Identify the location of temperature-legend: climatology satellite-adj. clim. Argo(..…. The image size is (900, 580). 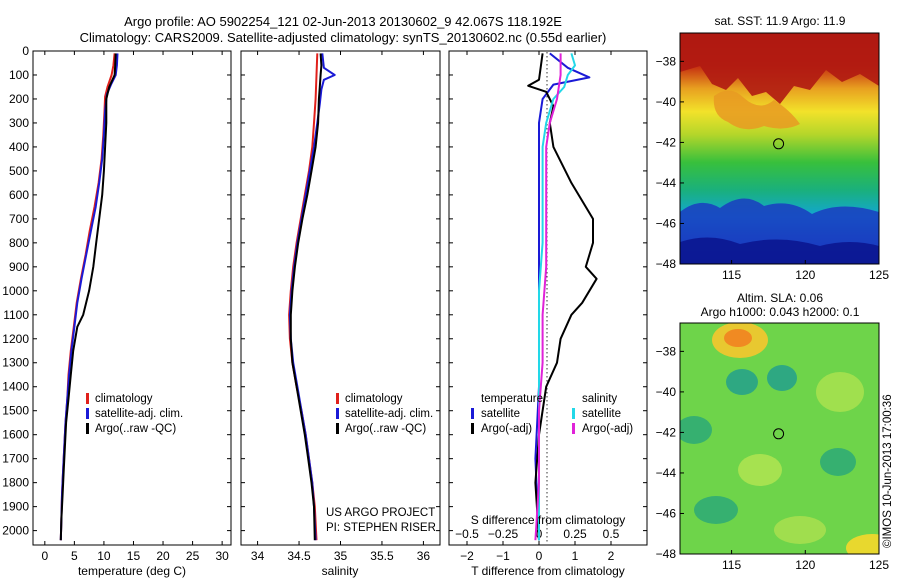
(134, 414).